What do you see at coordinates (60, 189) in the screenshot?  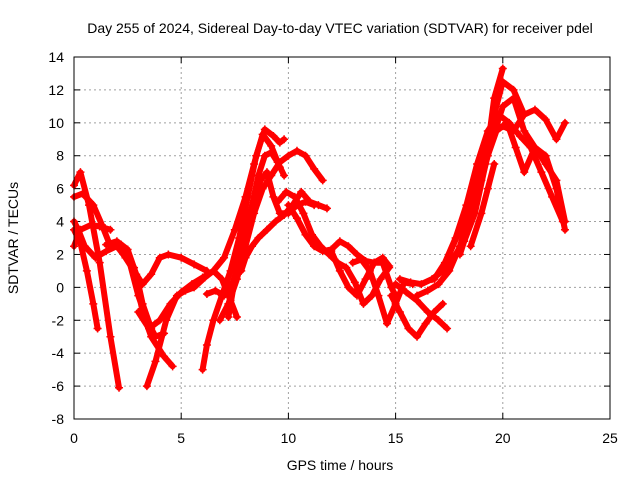 I see `y-tick-label: 6` at bounding box center [60, 189].